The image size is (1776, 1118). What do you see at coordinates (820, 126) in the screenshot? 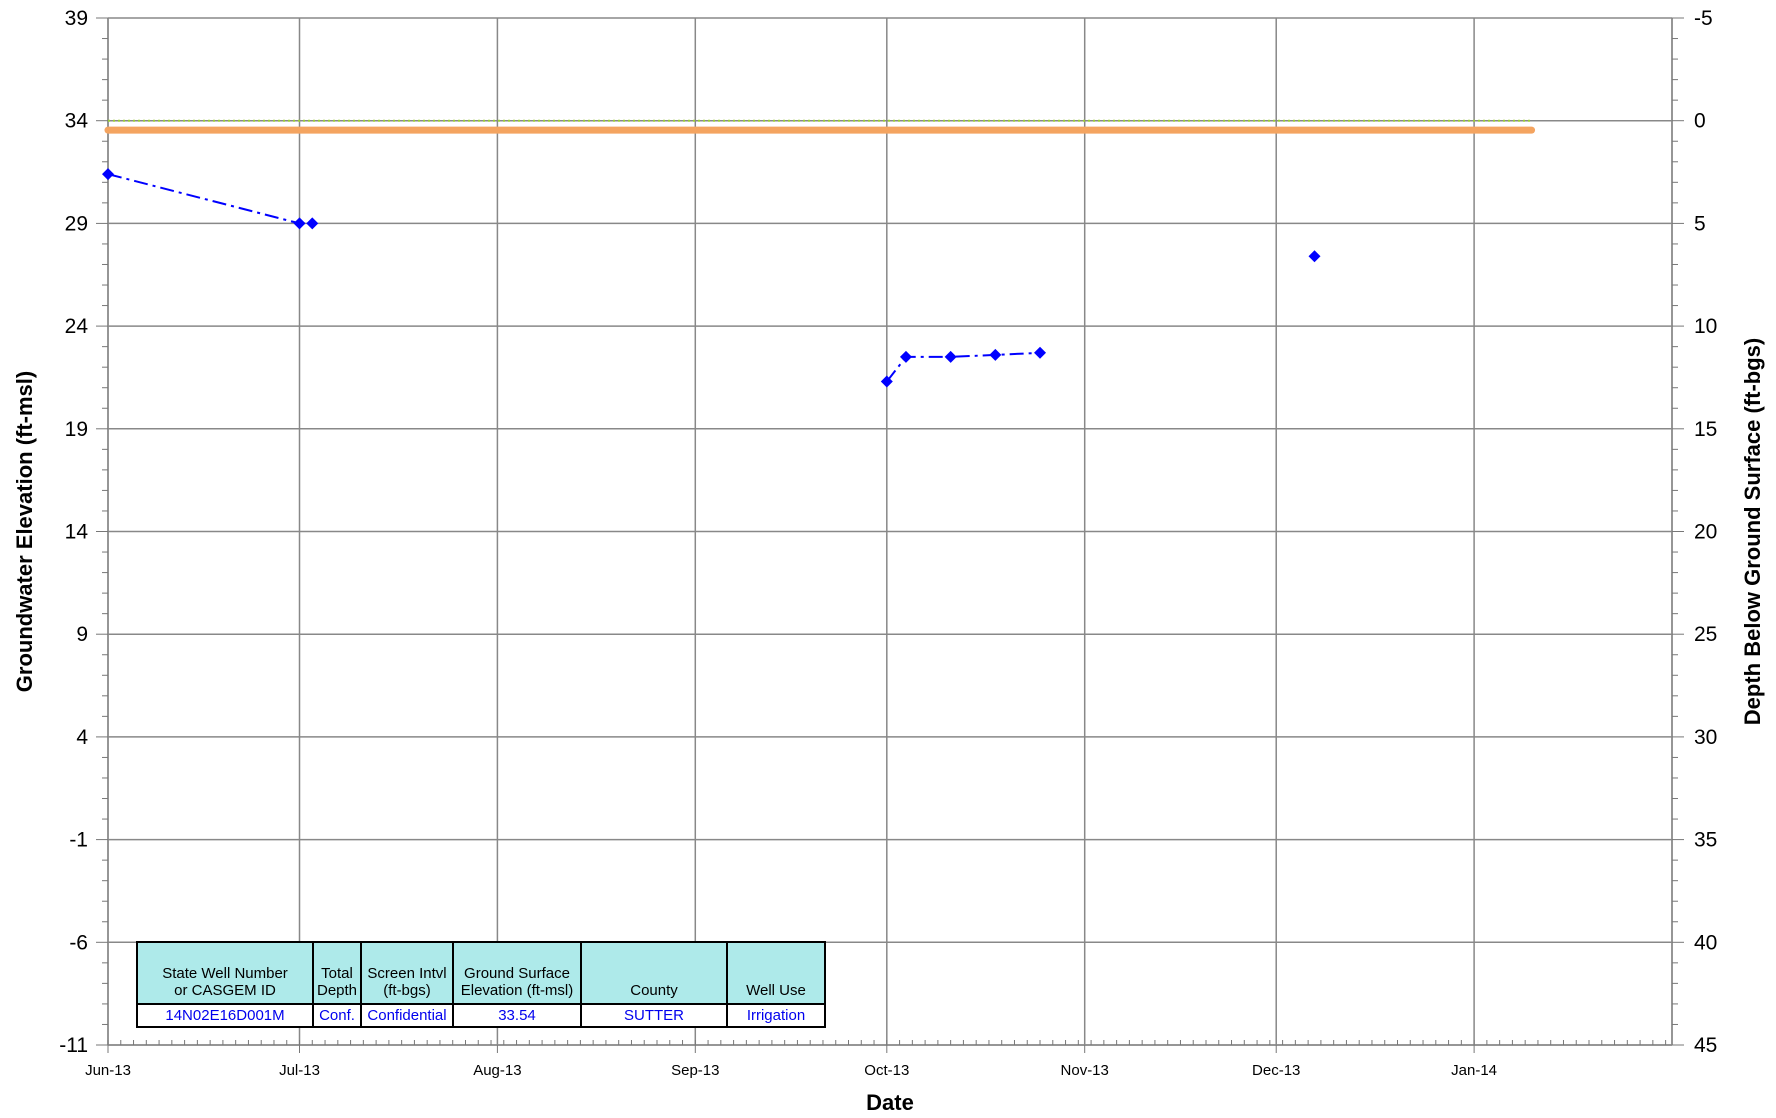
I see `reference-lines` at bounding box center [820, 126].